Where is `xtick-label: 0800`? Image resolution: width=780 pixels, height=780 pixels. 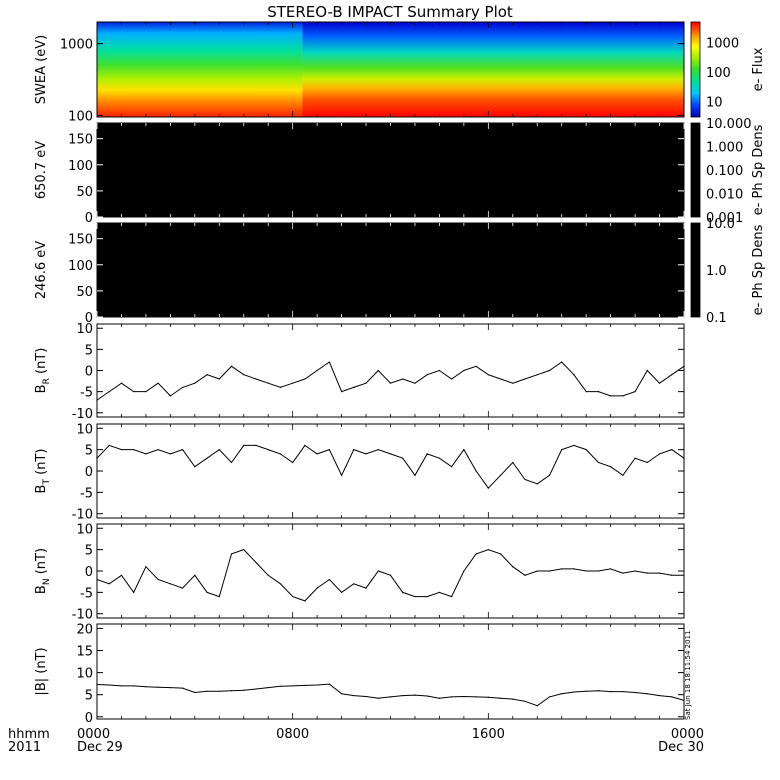
xtick-label: 0800 is located at coordinates (292, 734).